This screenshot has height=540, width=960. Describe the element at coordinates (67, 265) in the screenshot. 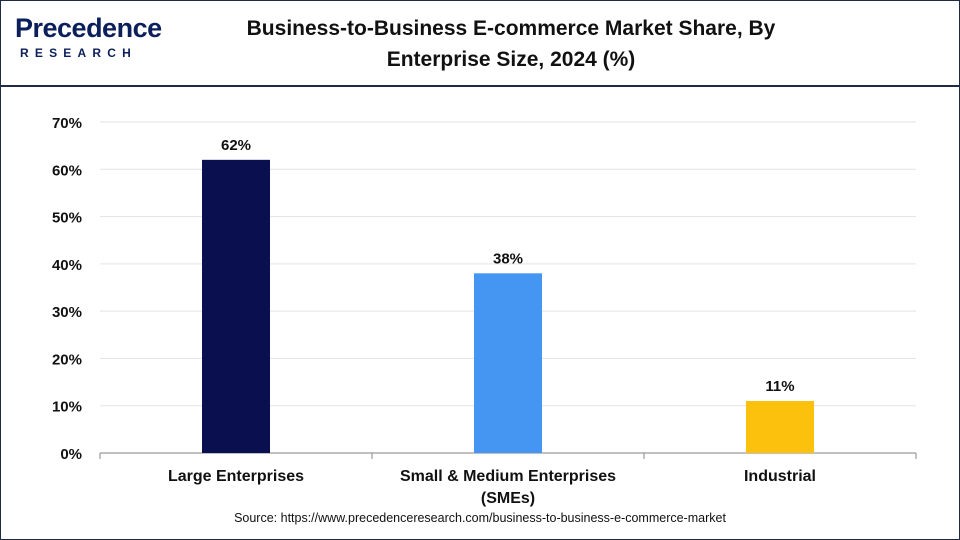

I see `y-tick-label: 40%` at that location.